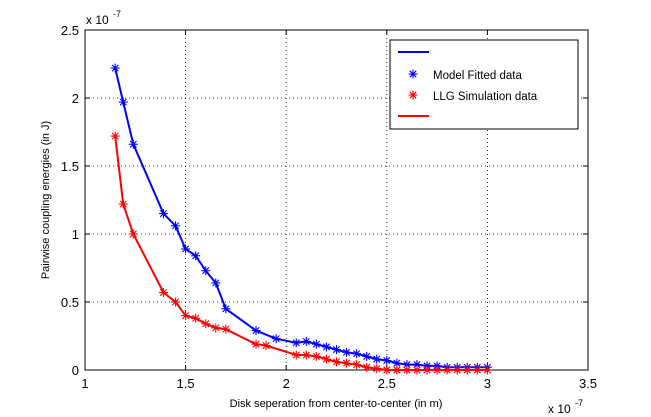  Describe the element at coordinates (485, 97) in the screenshot. I see `legend-label-llg: LLG Simulation data` at that location.